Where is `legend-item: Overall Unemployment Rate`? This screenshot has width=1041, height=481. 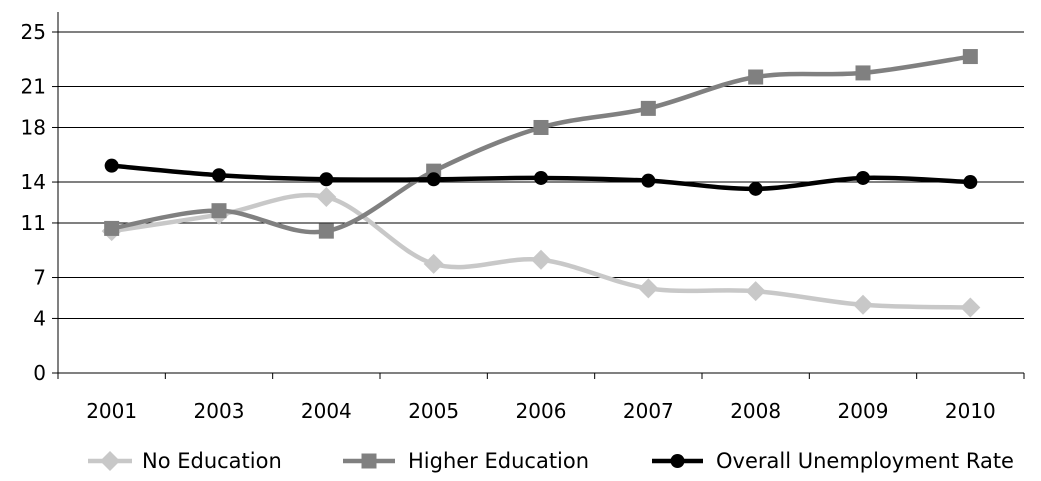 legend-item: Overall Unemployment Rate is located at coordinates (833, 461).